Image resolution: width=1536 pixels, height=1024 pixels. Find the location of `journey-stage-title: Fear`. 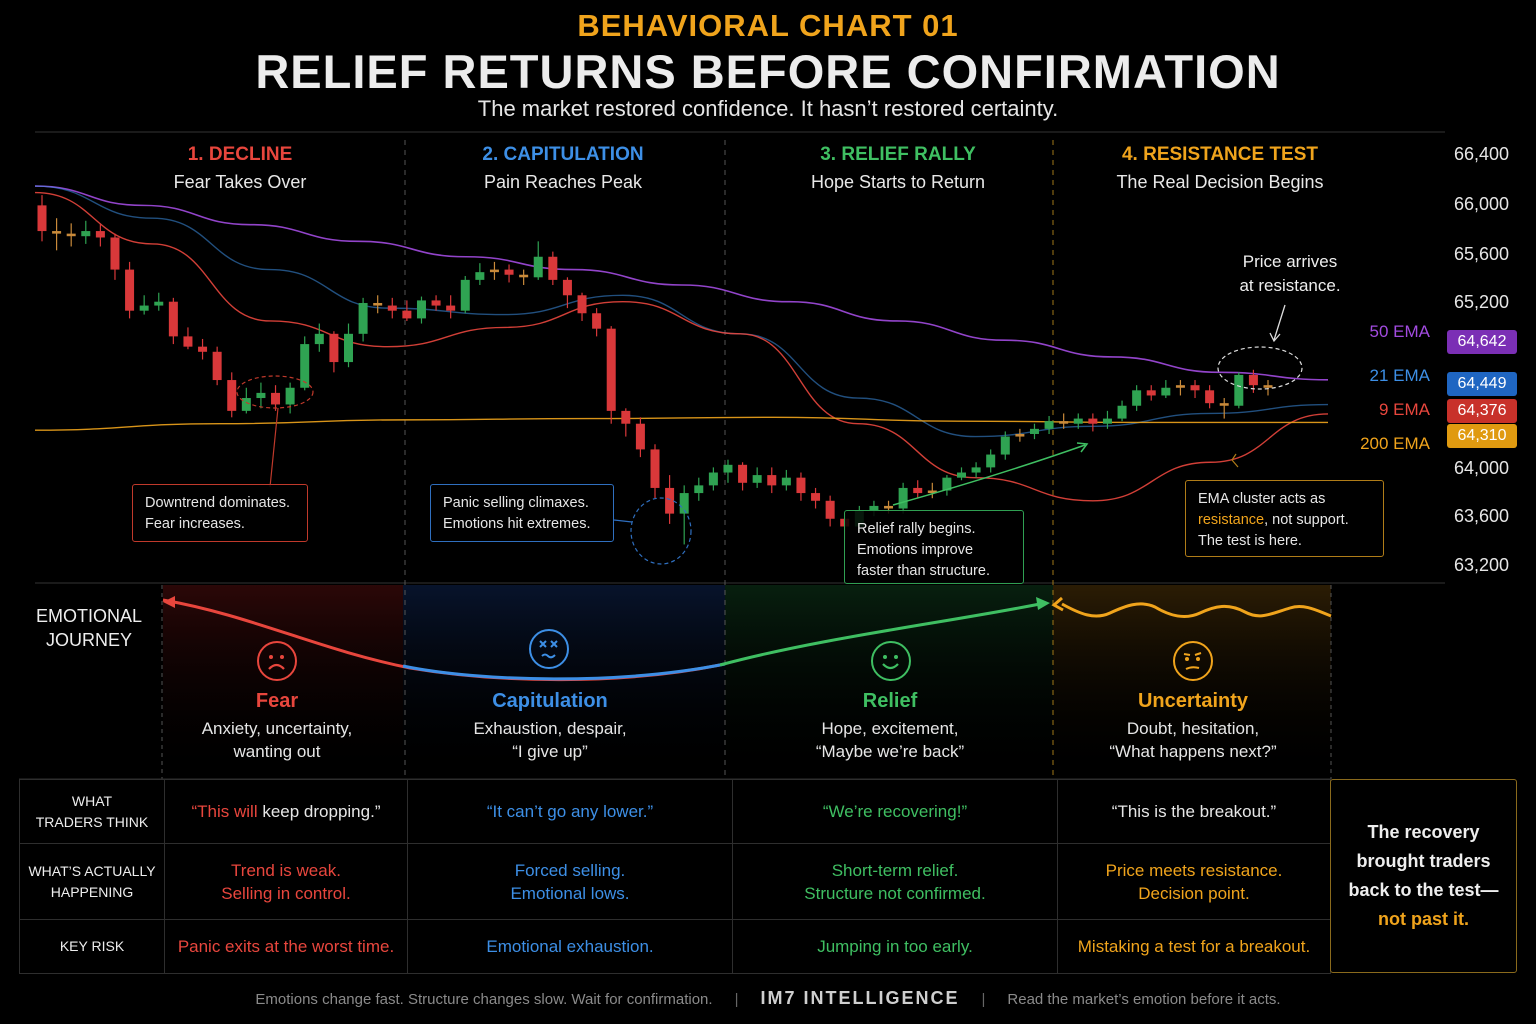

journey-stage-title: Fear is located at coordinates (277, 701).